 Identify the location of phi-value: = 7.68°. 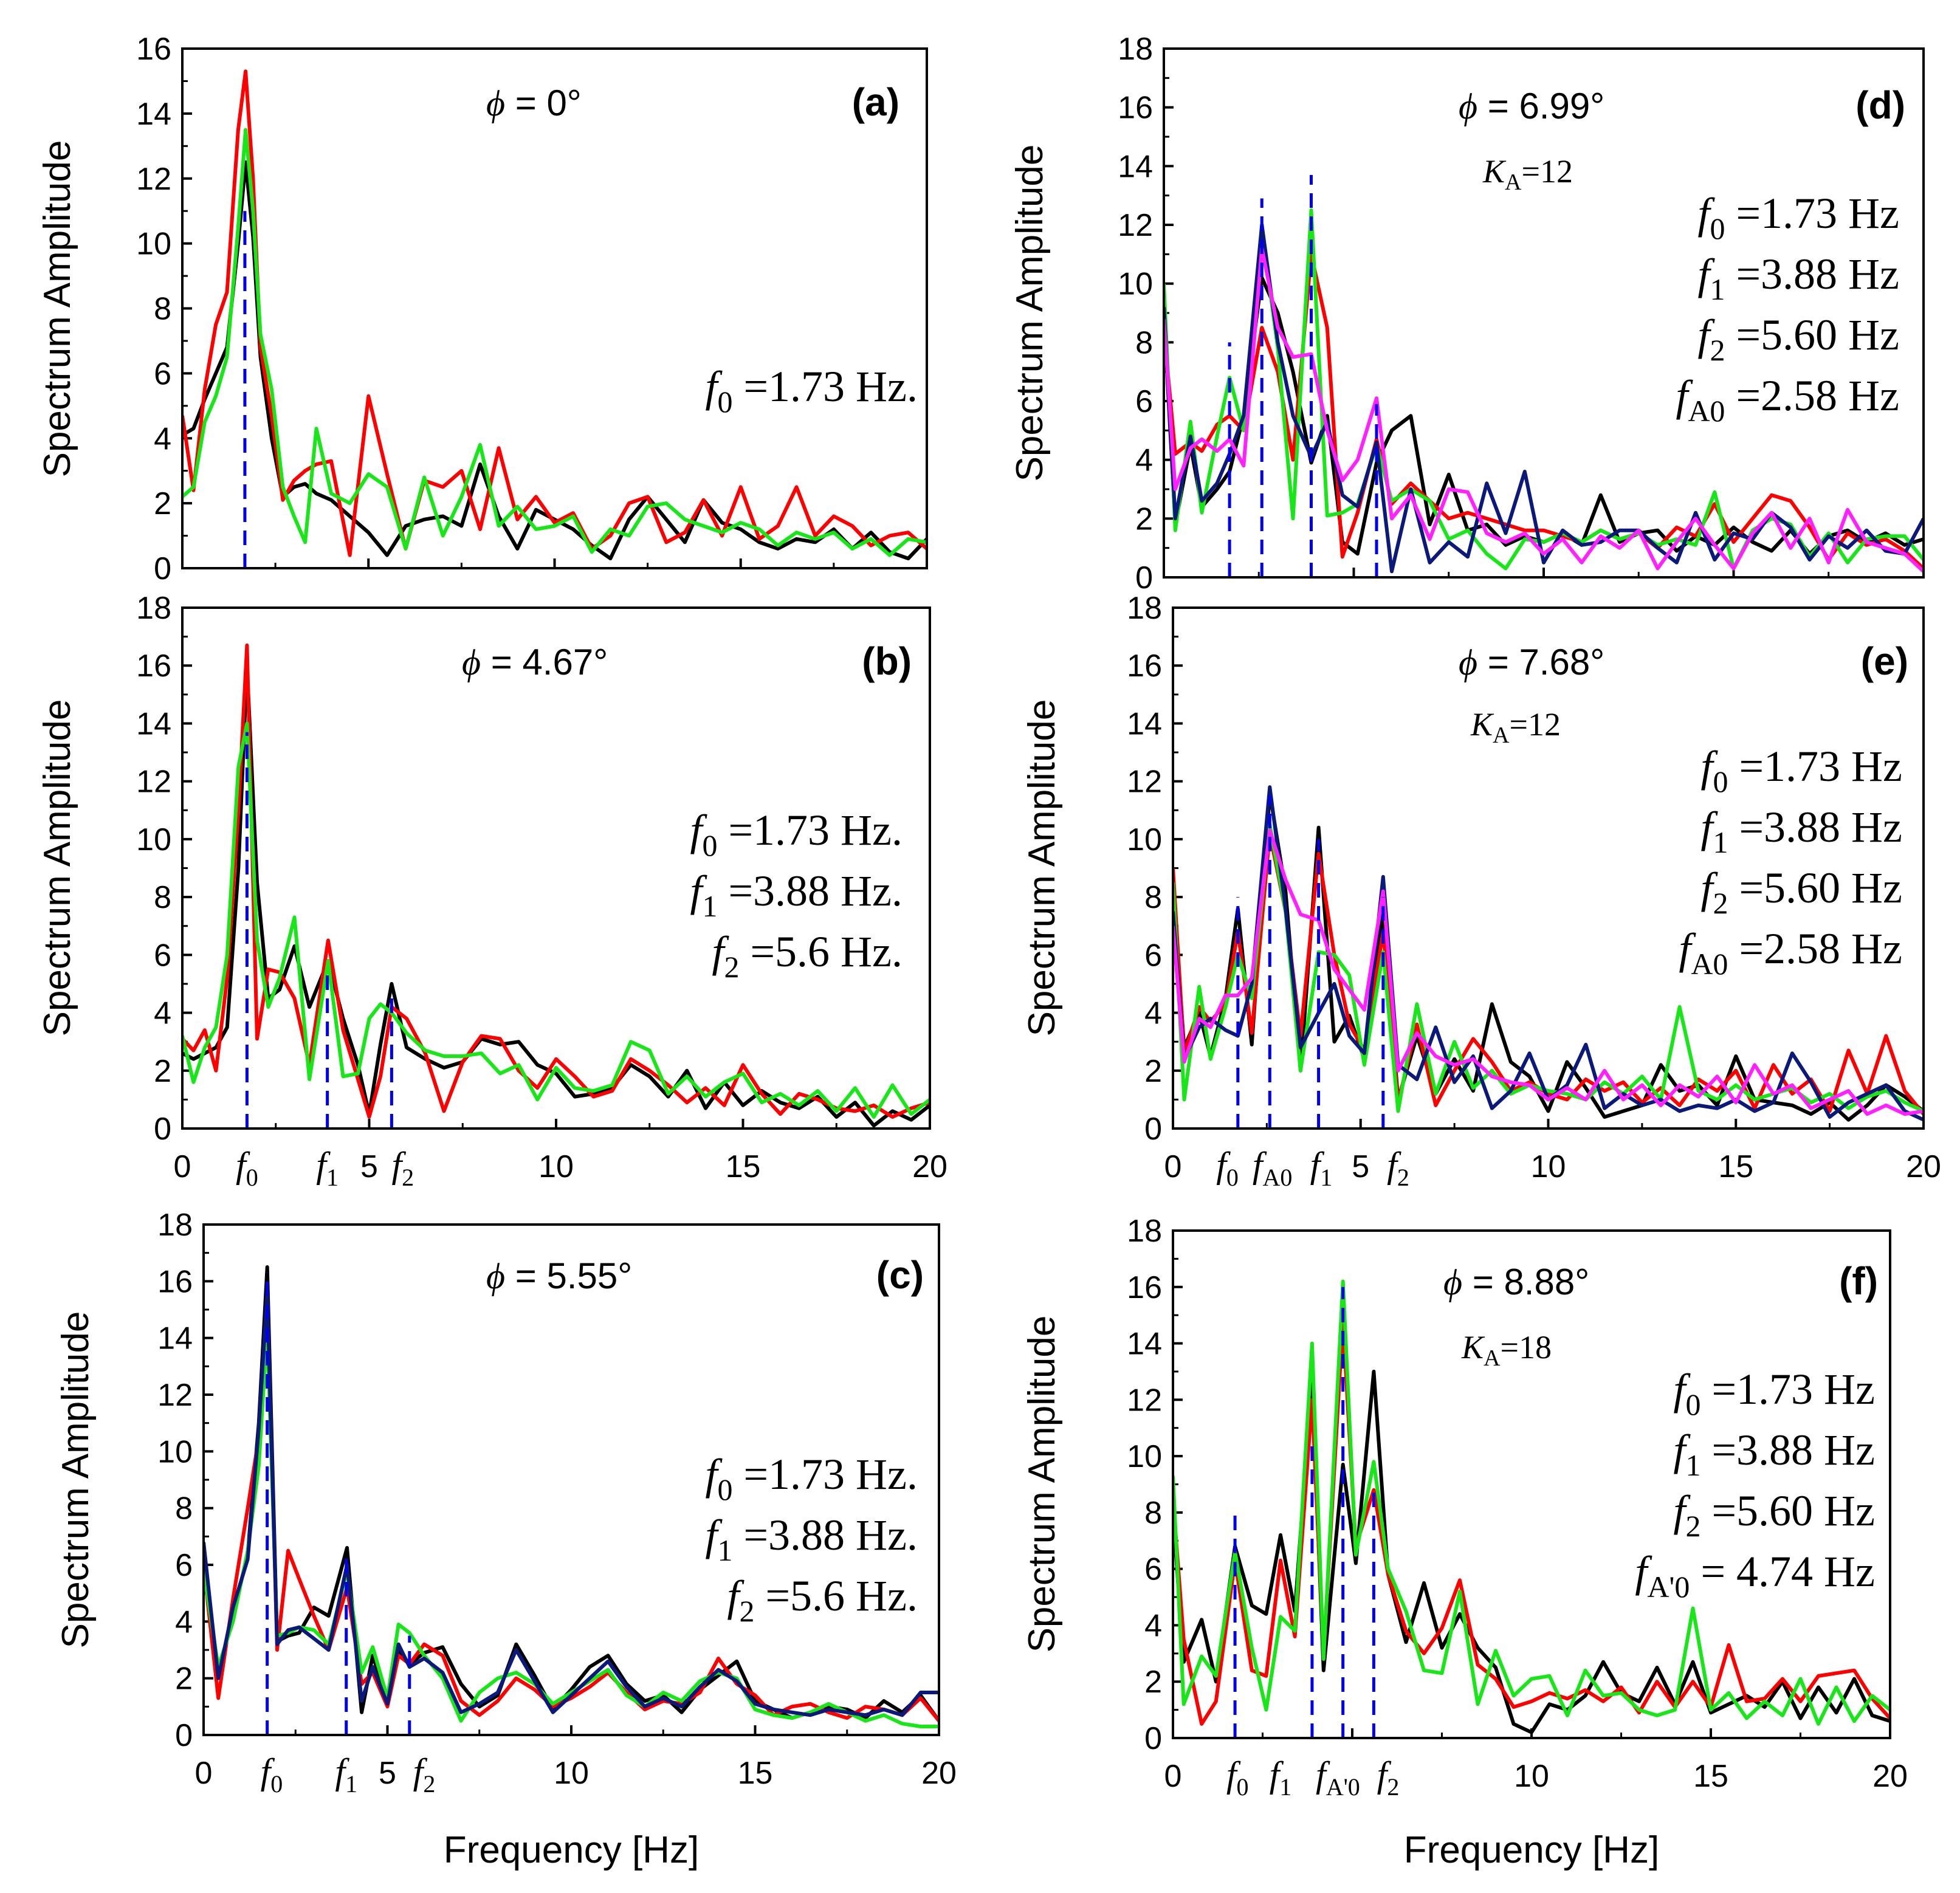
(1541, 662).